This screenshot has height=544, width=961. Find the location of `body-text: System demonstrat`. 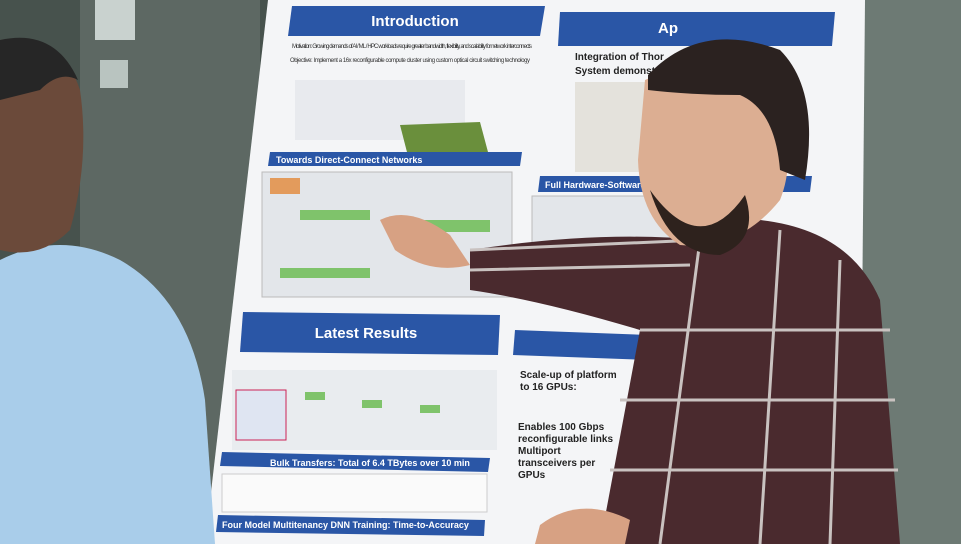

body-text: System demonstrat is located at coordinates (621, 71).